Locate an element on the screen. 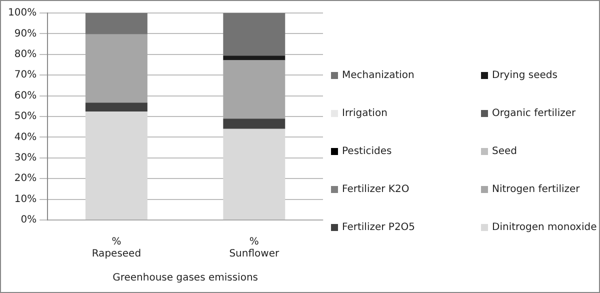  y-tick-label: 50% is located at coordinates (25, 116).